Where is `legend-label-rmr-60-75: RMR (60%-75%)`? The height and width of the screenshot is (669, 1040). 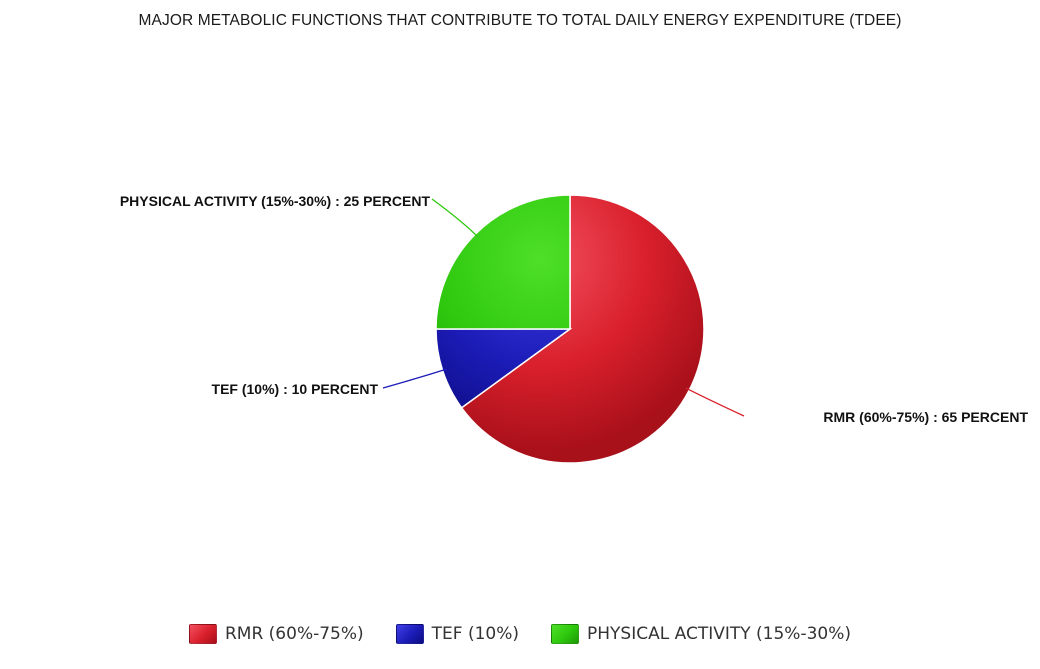
legend-label-rmr-60-75: RMR (60%-75%) is located at coordinates (294, 634).